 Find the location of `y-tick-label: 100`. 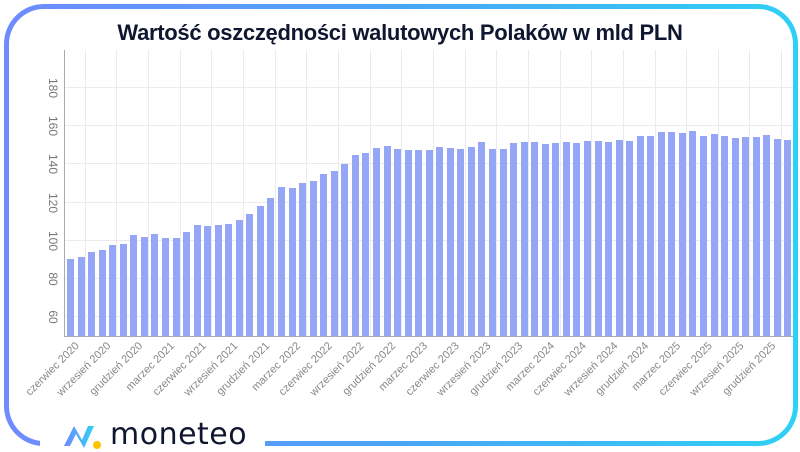

y-tick-label: 100 is located at coordinates (53, 240).